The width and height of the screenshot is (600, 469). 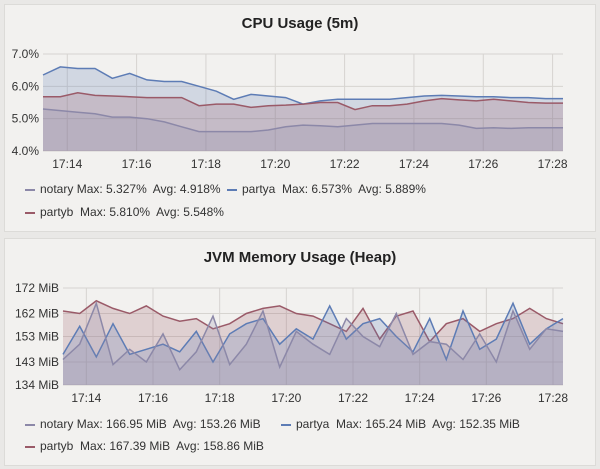 What do you see at coordinates (381, 424) in the screenshot?
I see `legend-max: Max: 165.24 MiB` at bounding box center [381, 424].